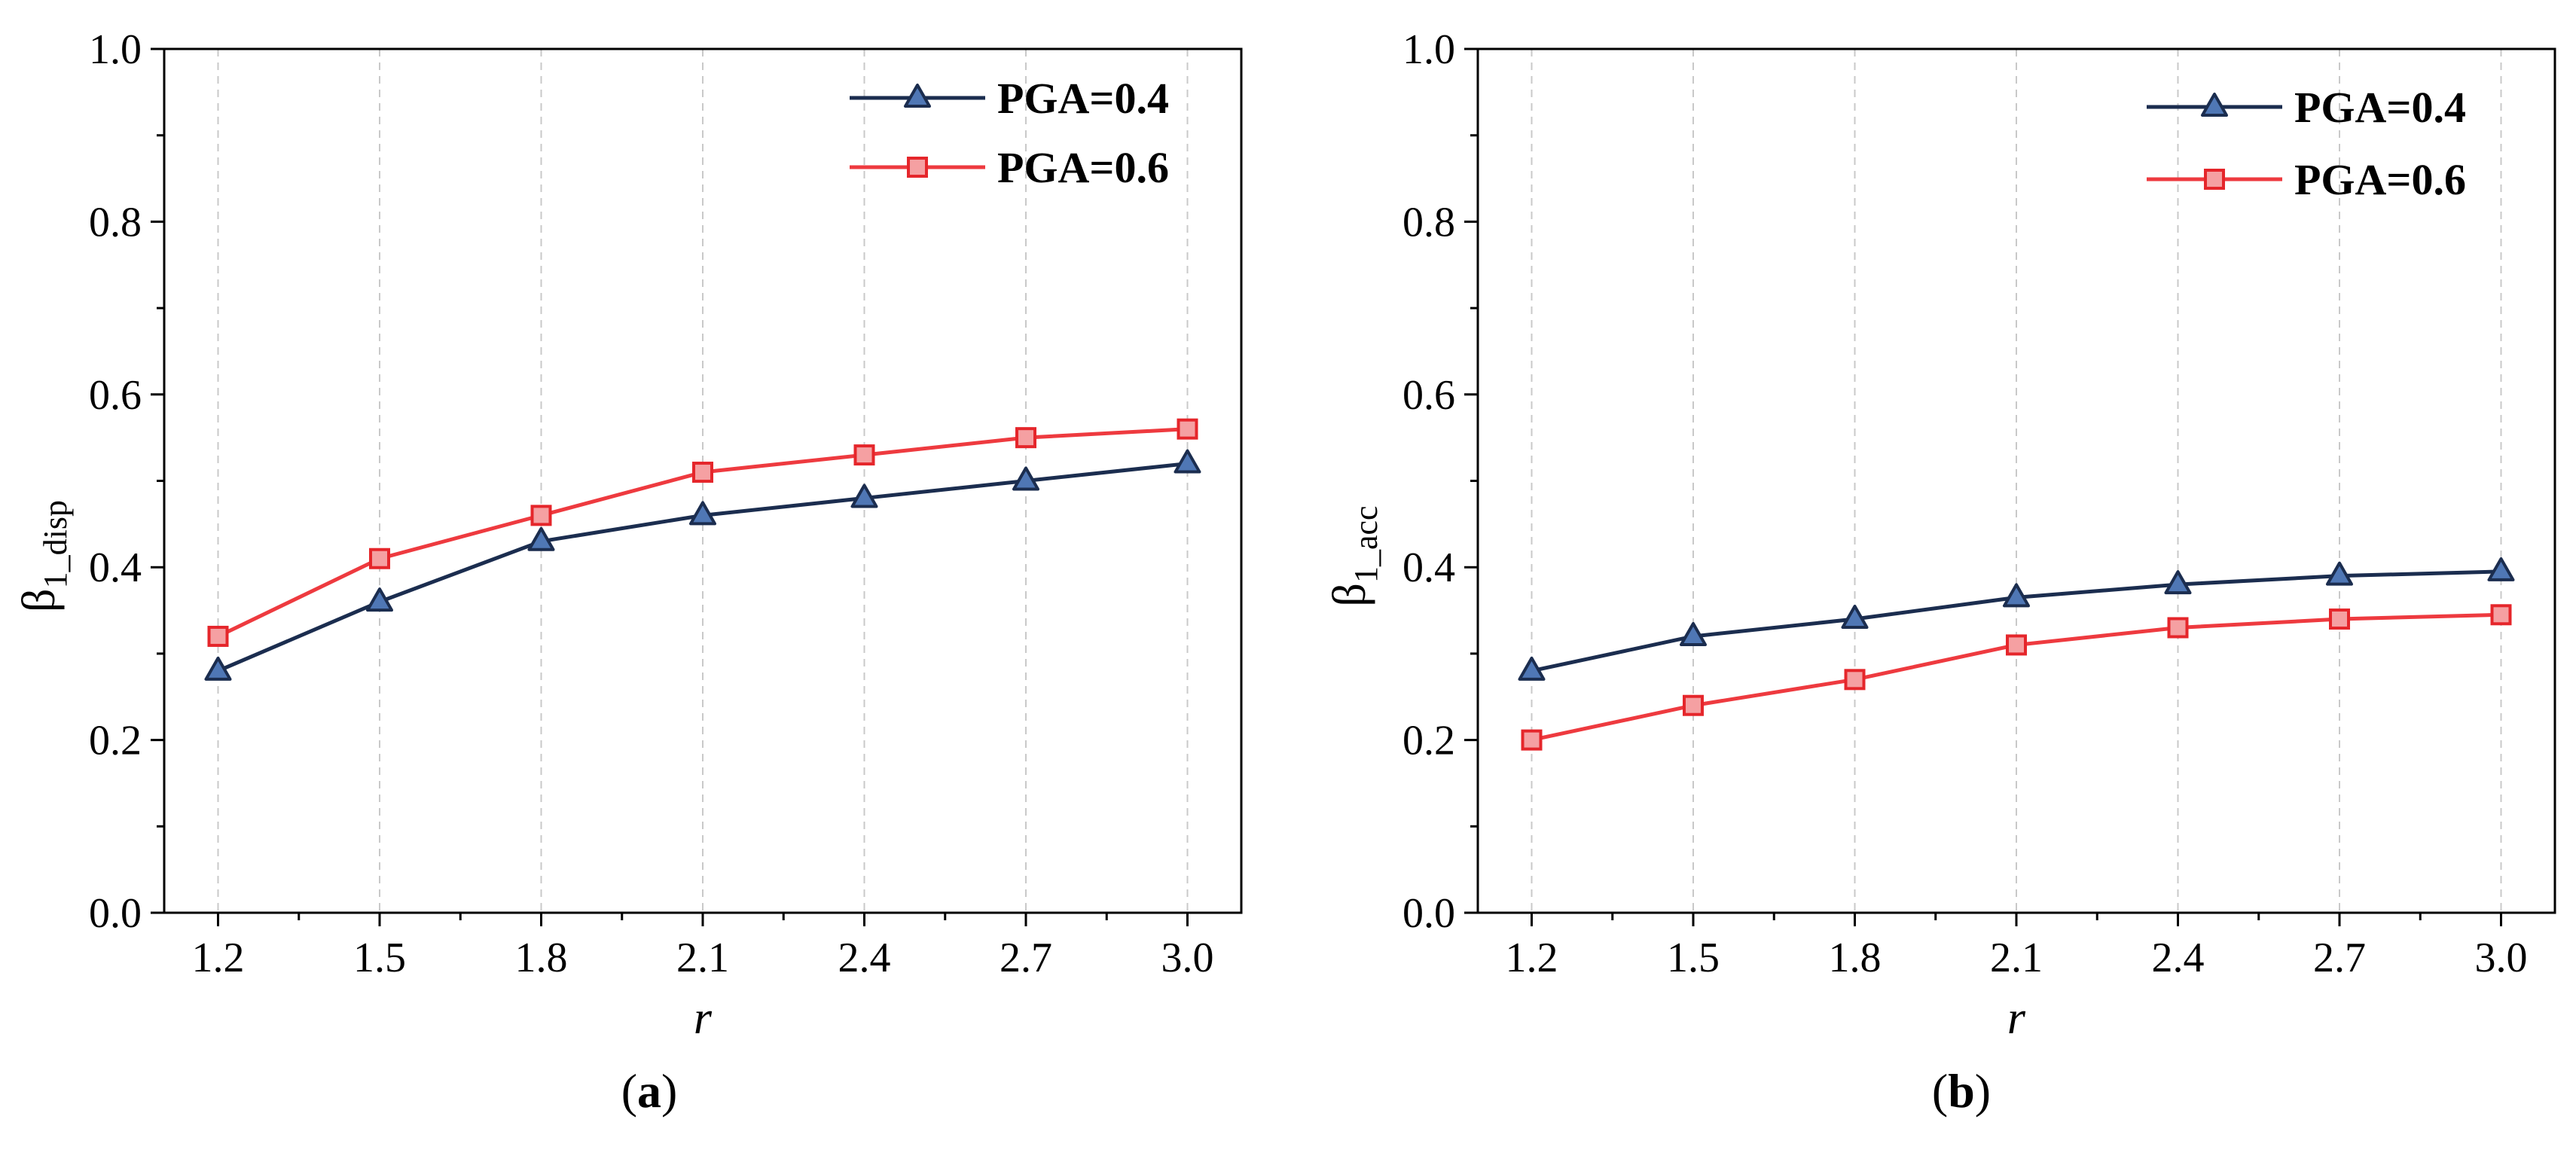 This screenshot has width=2576, height=1156. What do you see at coordinates (56, 544) in the screenshot?
I see `y-axis-label-sub: 1_disp` at bounding box center [56, 544].